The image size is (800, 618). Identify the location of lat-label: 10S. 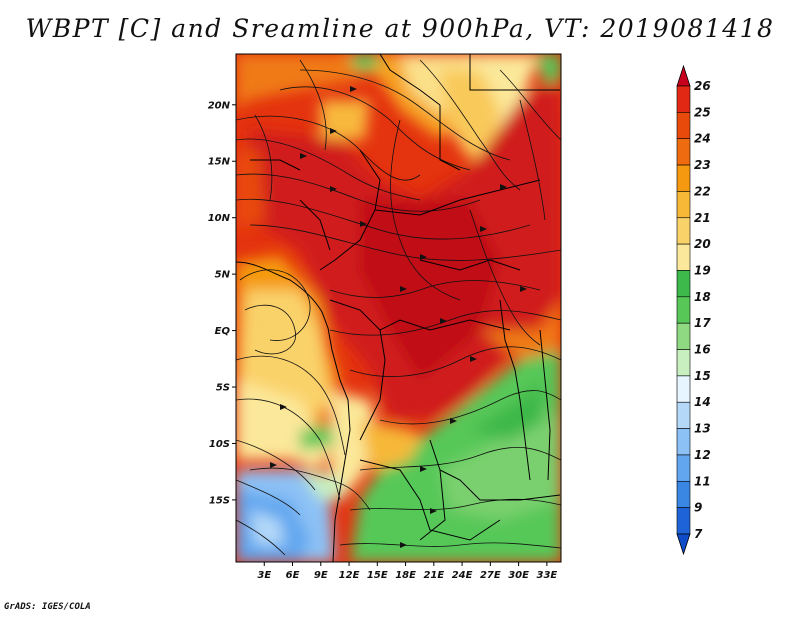
(219, 444).